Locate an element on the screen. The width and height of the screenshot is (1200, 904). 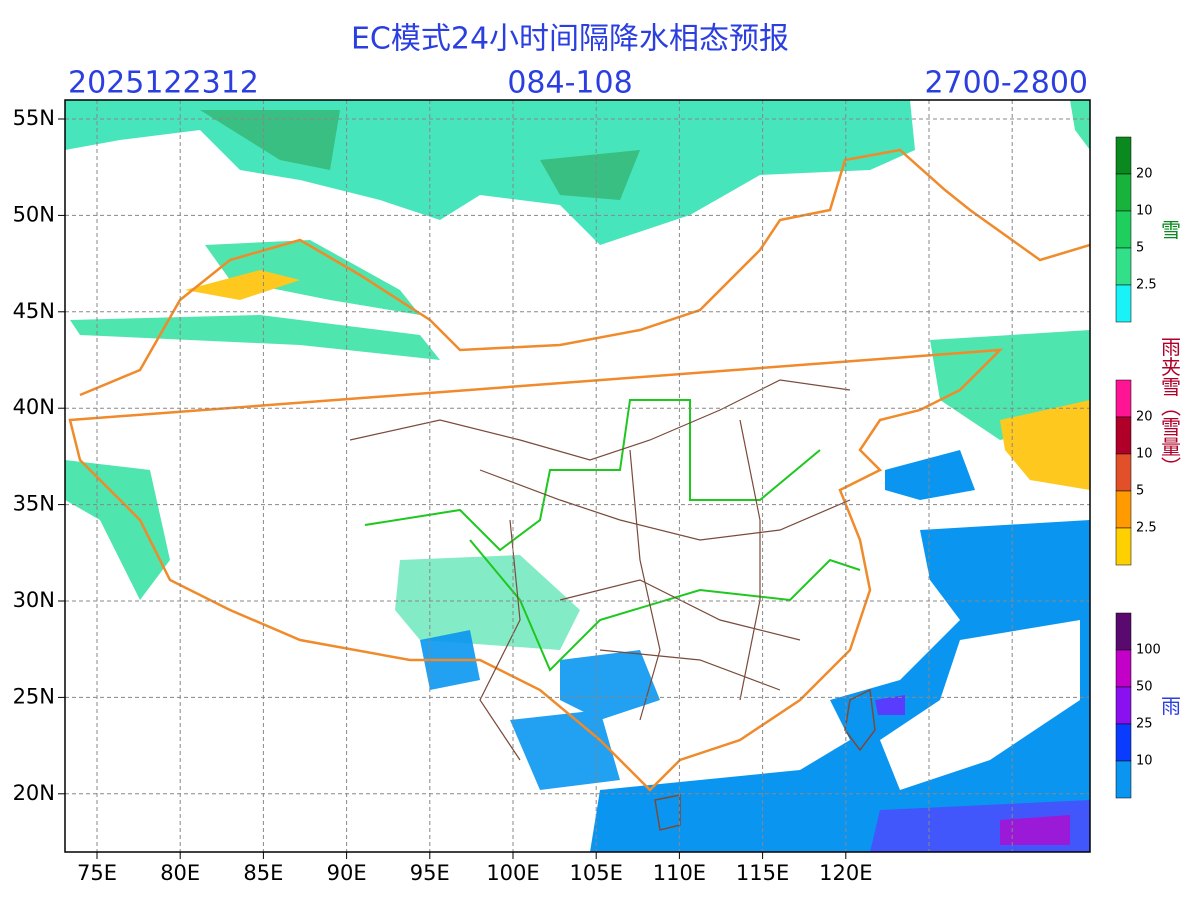
level: 2700-2800 is located at coordinates (1006, 83).